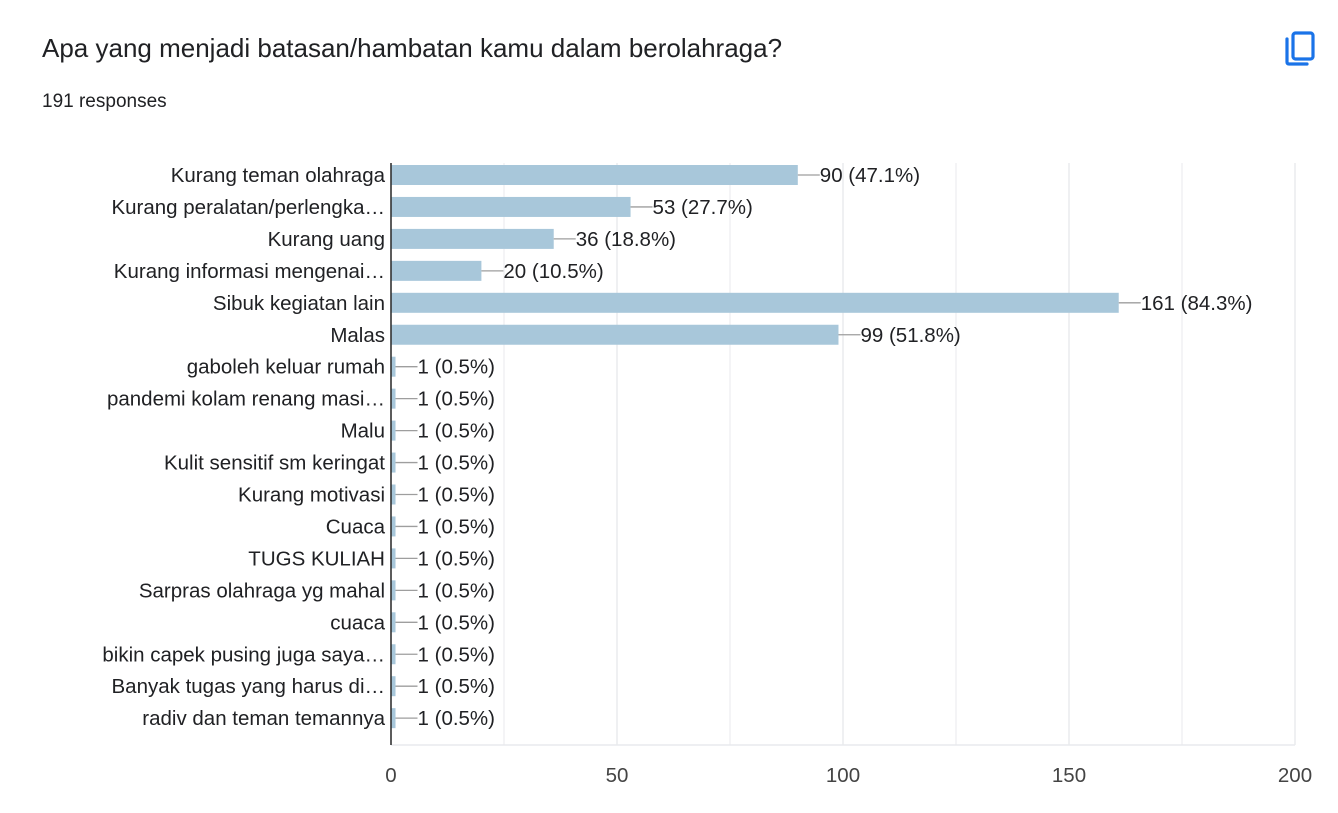  Describe the element at coordinates (910, 335) in the screenshot. I see `data-label: 99 (51.8%)` at that location.